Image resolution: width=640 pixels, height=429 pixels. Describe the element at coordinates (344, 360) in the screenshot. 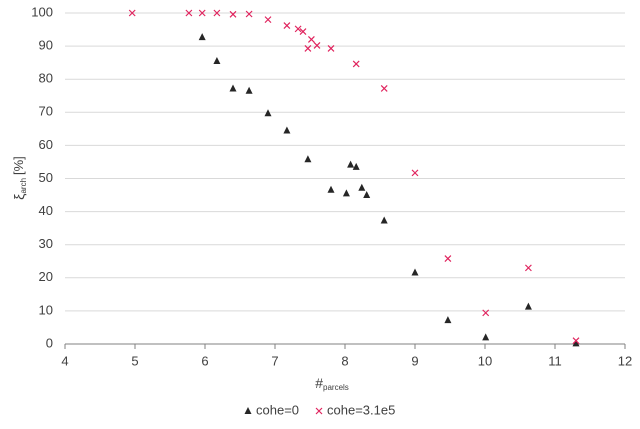

I see `x-tick-label: 8` at that location.